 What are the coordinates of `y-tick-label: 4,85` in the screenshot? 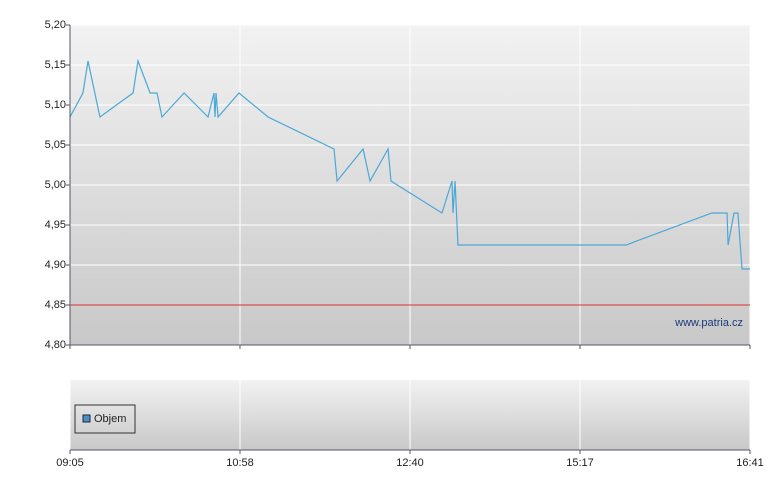 It's located at (55, 305).